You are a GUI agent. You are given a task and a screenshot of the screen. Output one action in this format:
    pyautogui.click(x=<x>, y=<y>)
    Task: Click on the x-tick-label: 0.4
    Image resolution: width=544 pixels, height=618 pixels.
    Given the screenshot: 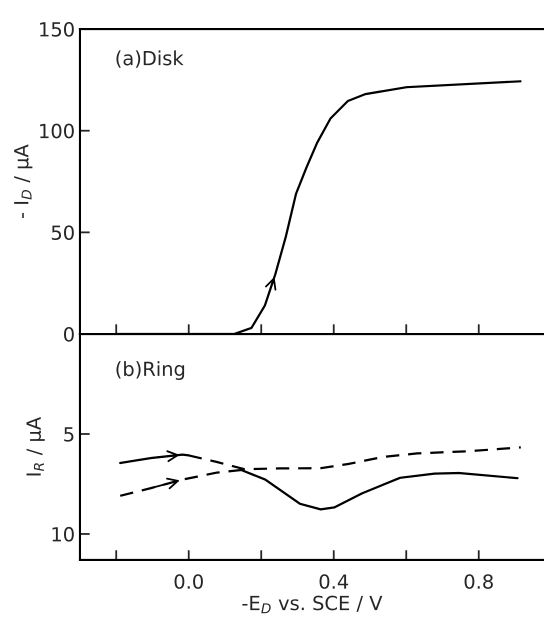 What is the action you would take?
    pyautogui.click(x=334, y=581)
    